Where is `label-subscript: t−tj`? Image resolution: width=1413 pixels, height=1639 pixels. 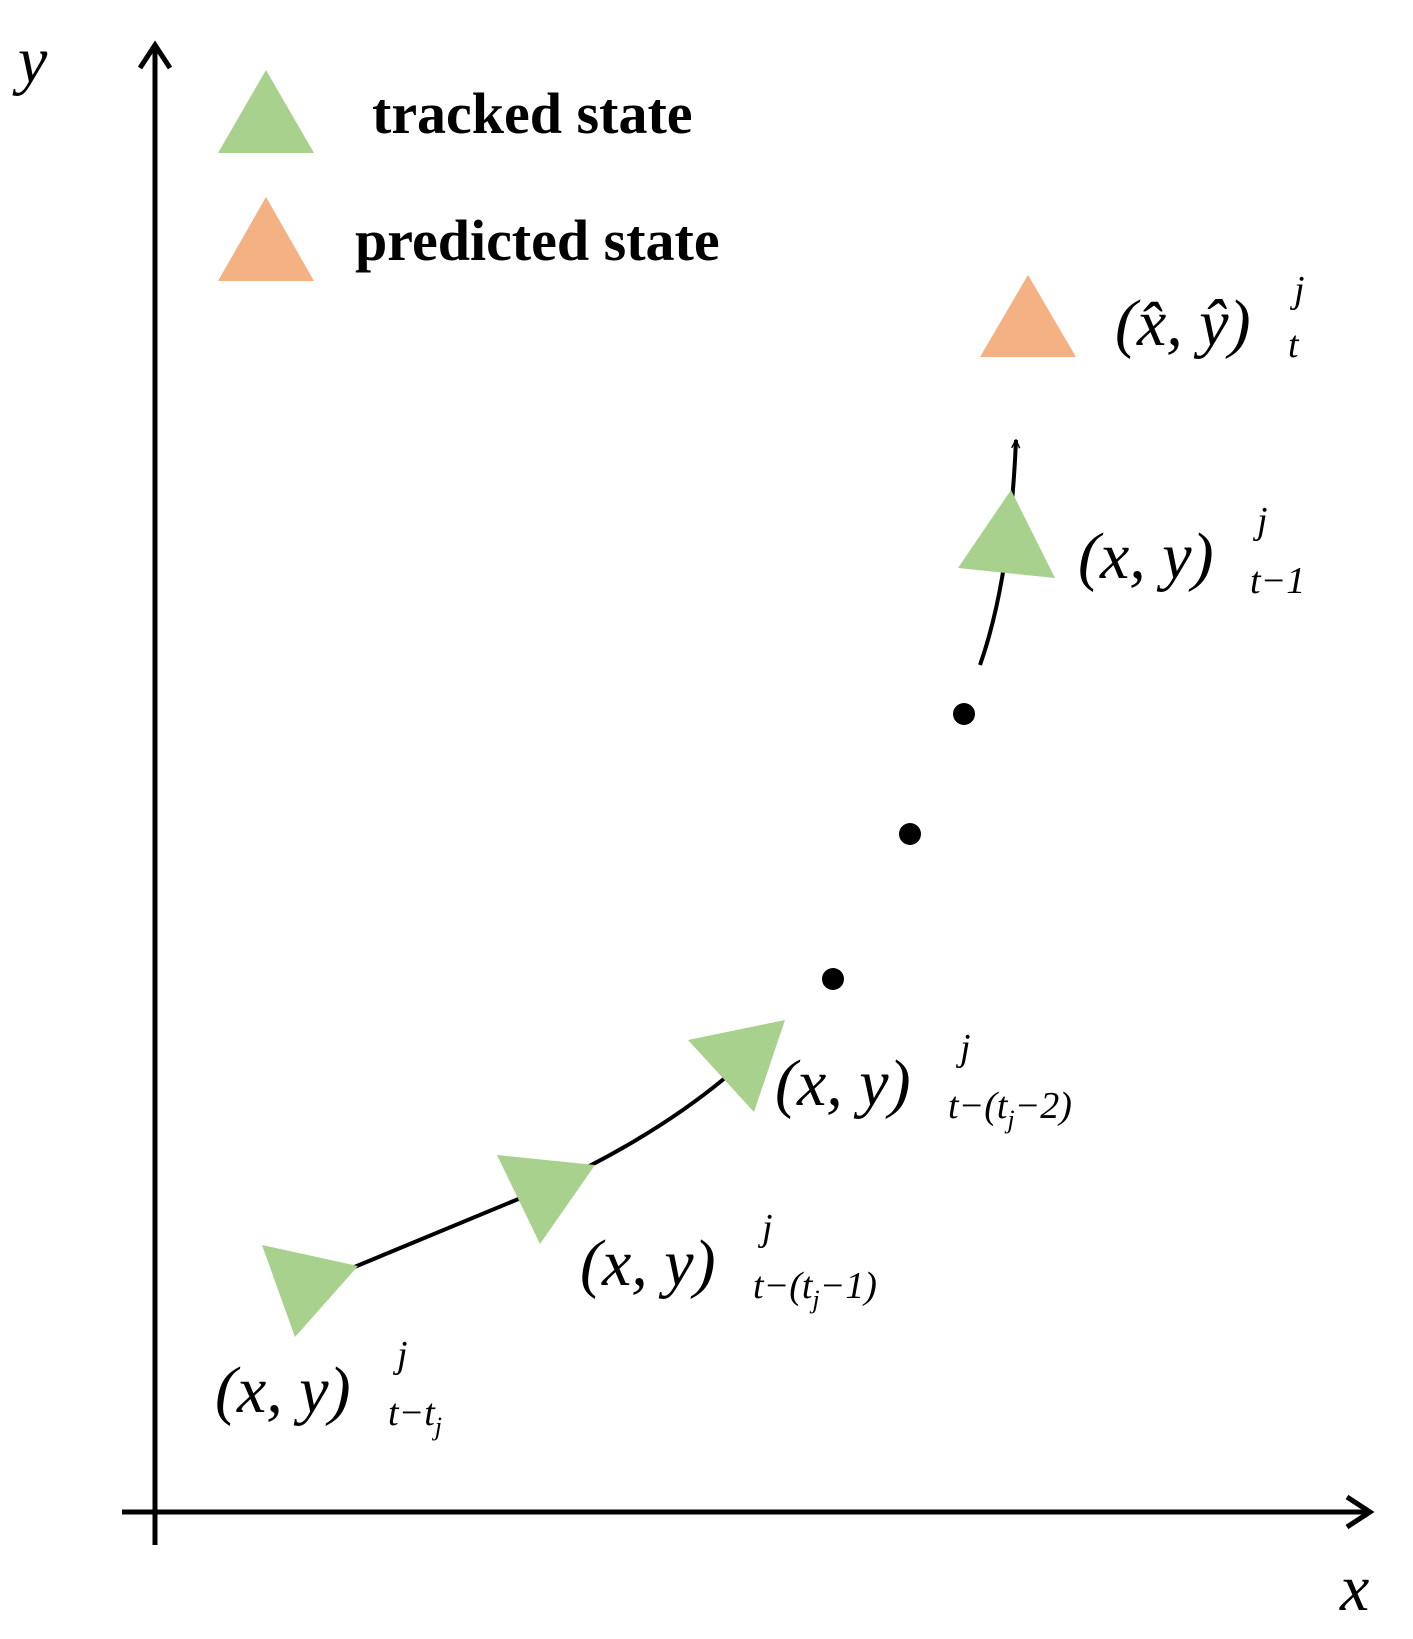
label-subscript: t−tj is located at coordinates (415, 1416).